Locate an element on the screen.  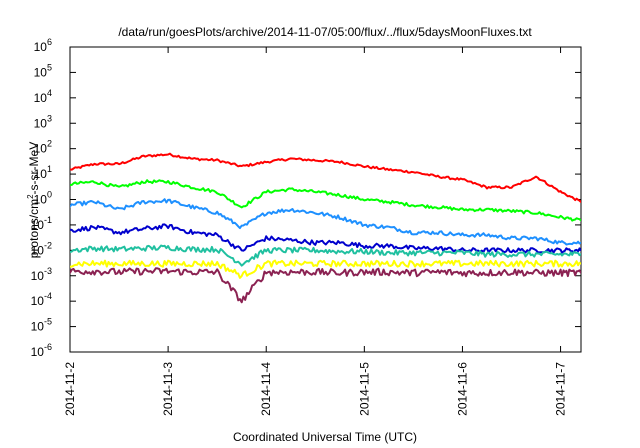
y-axis-label-sup: 2 is located at coordinates (30, 196).